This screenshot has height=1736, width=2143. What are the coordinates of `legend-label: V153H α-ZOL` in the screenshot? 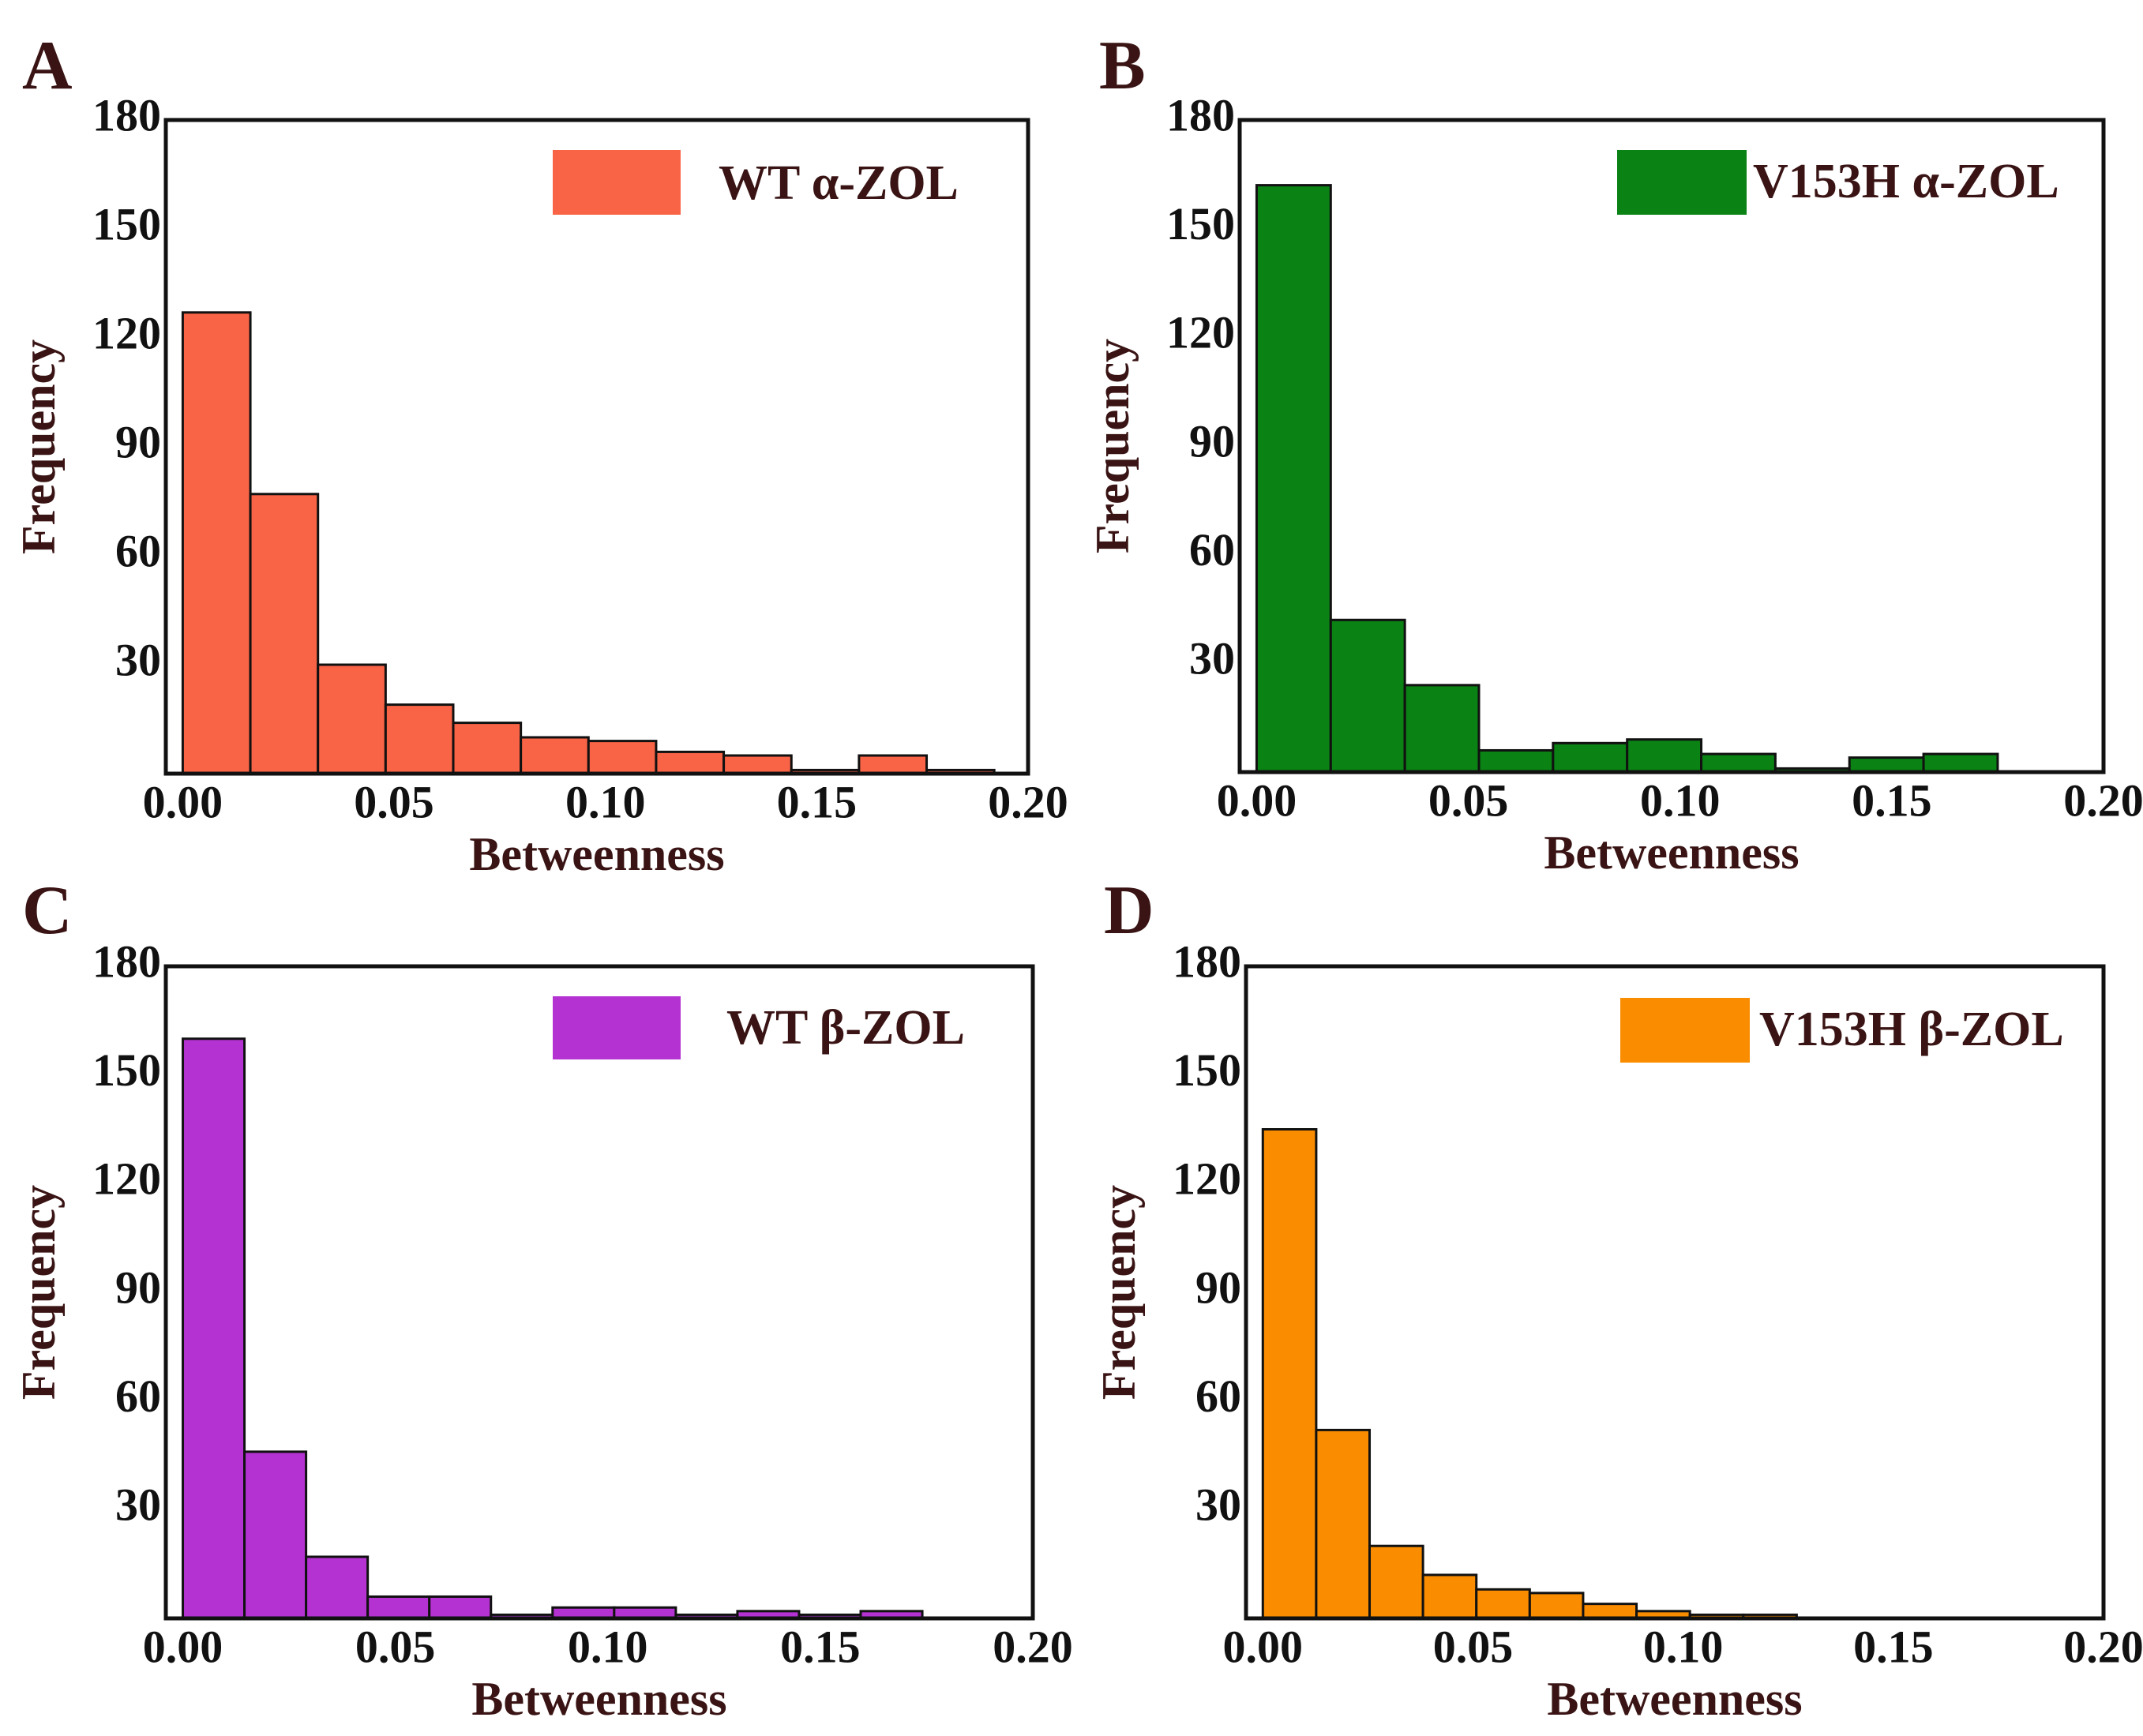 It's located at (1906, 181).